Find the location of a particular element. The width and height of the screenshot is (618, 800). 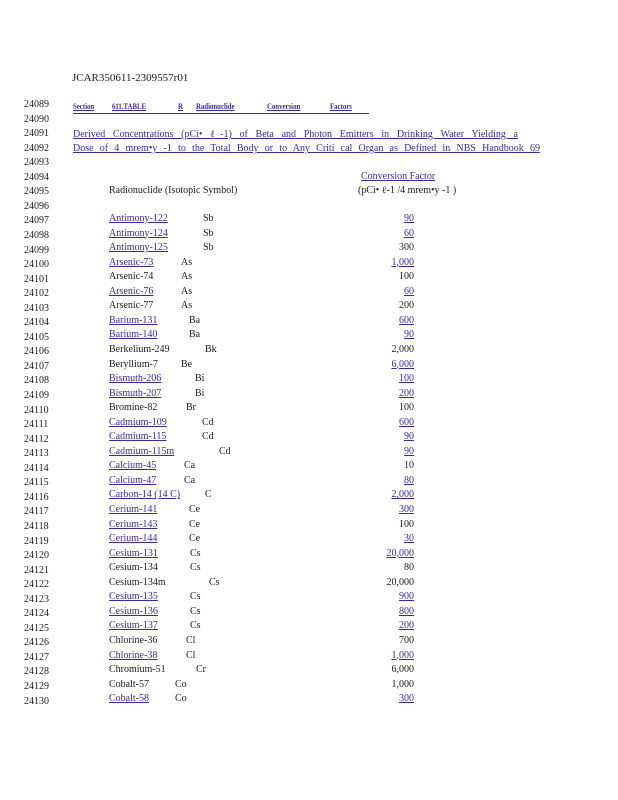

line-number: 24102 is located at coordinates (36, 294).